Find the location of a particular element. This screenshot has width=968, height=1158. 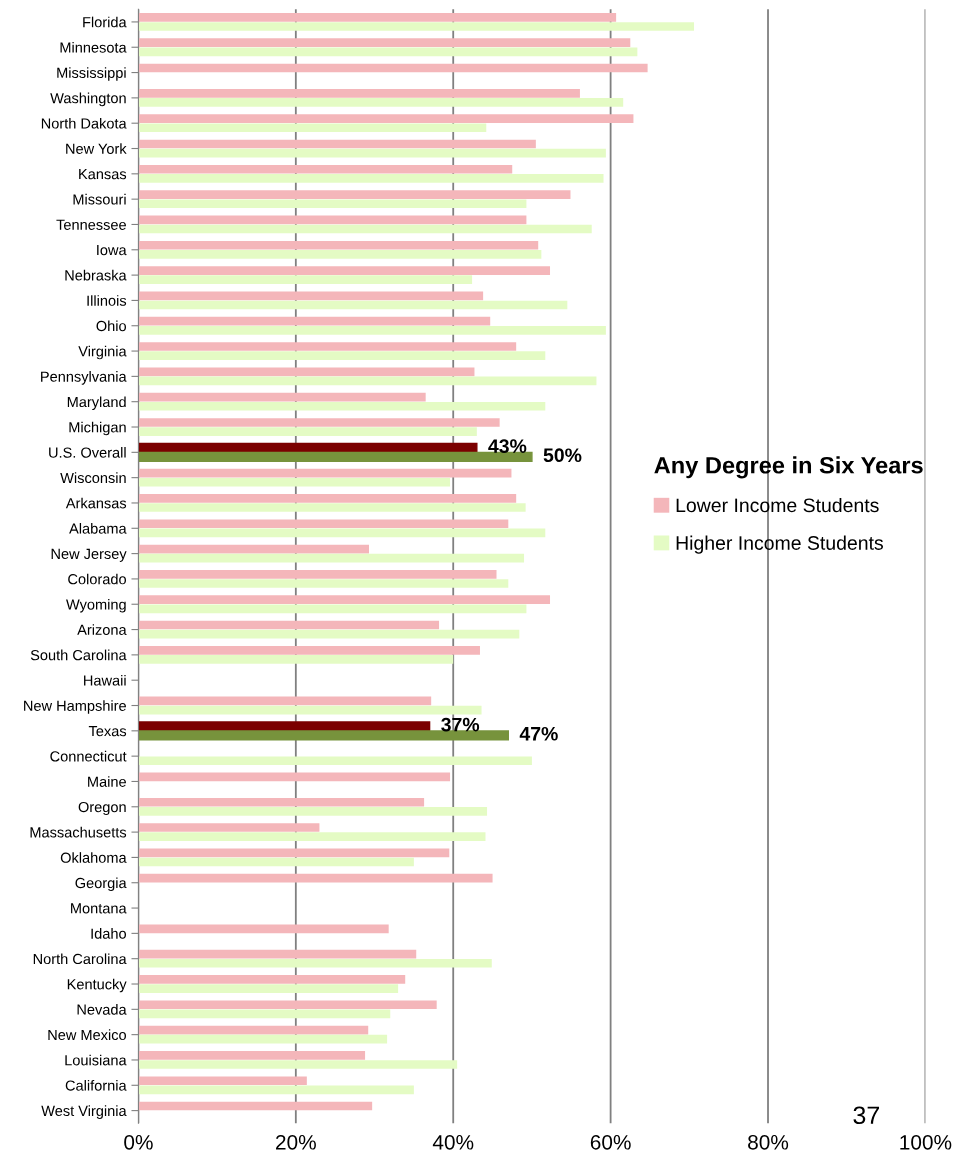

y-tick-label: Nevada is located at coordinates (102, 1009).